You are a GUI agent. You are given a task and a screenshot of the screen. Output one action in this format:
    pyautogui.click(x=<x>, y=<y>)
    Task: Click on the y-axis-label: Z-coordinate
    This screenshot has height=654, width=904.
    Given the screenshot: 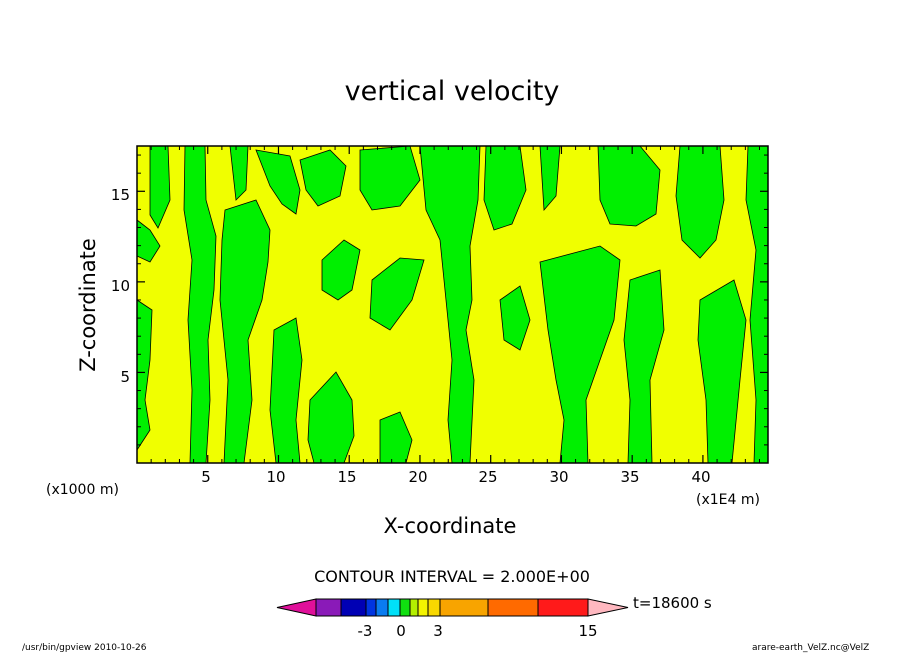 What is the action you would take?
    pyautogui.click(x=88, y=305)
    